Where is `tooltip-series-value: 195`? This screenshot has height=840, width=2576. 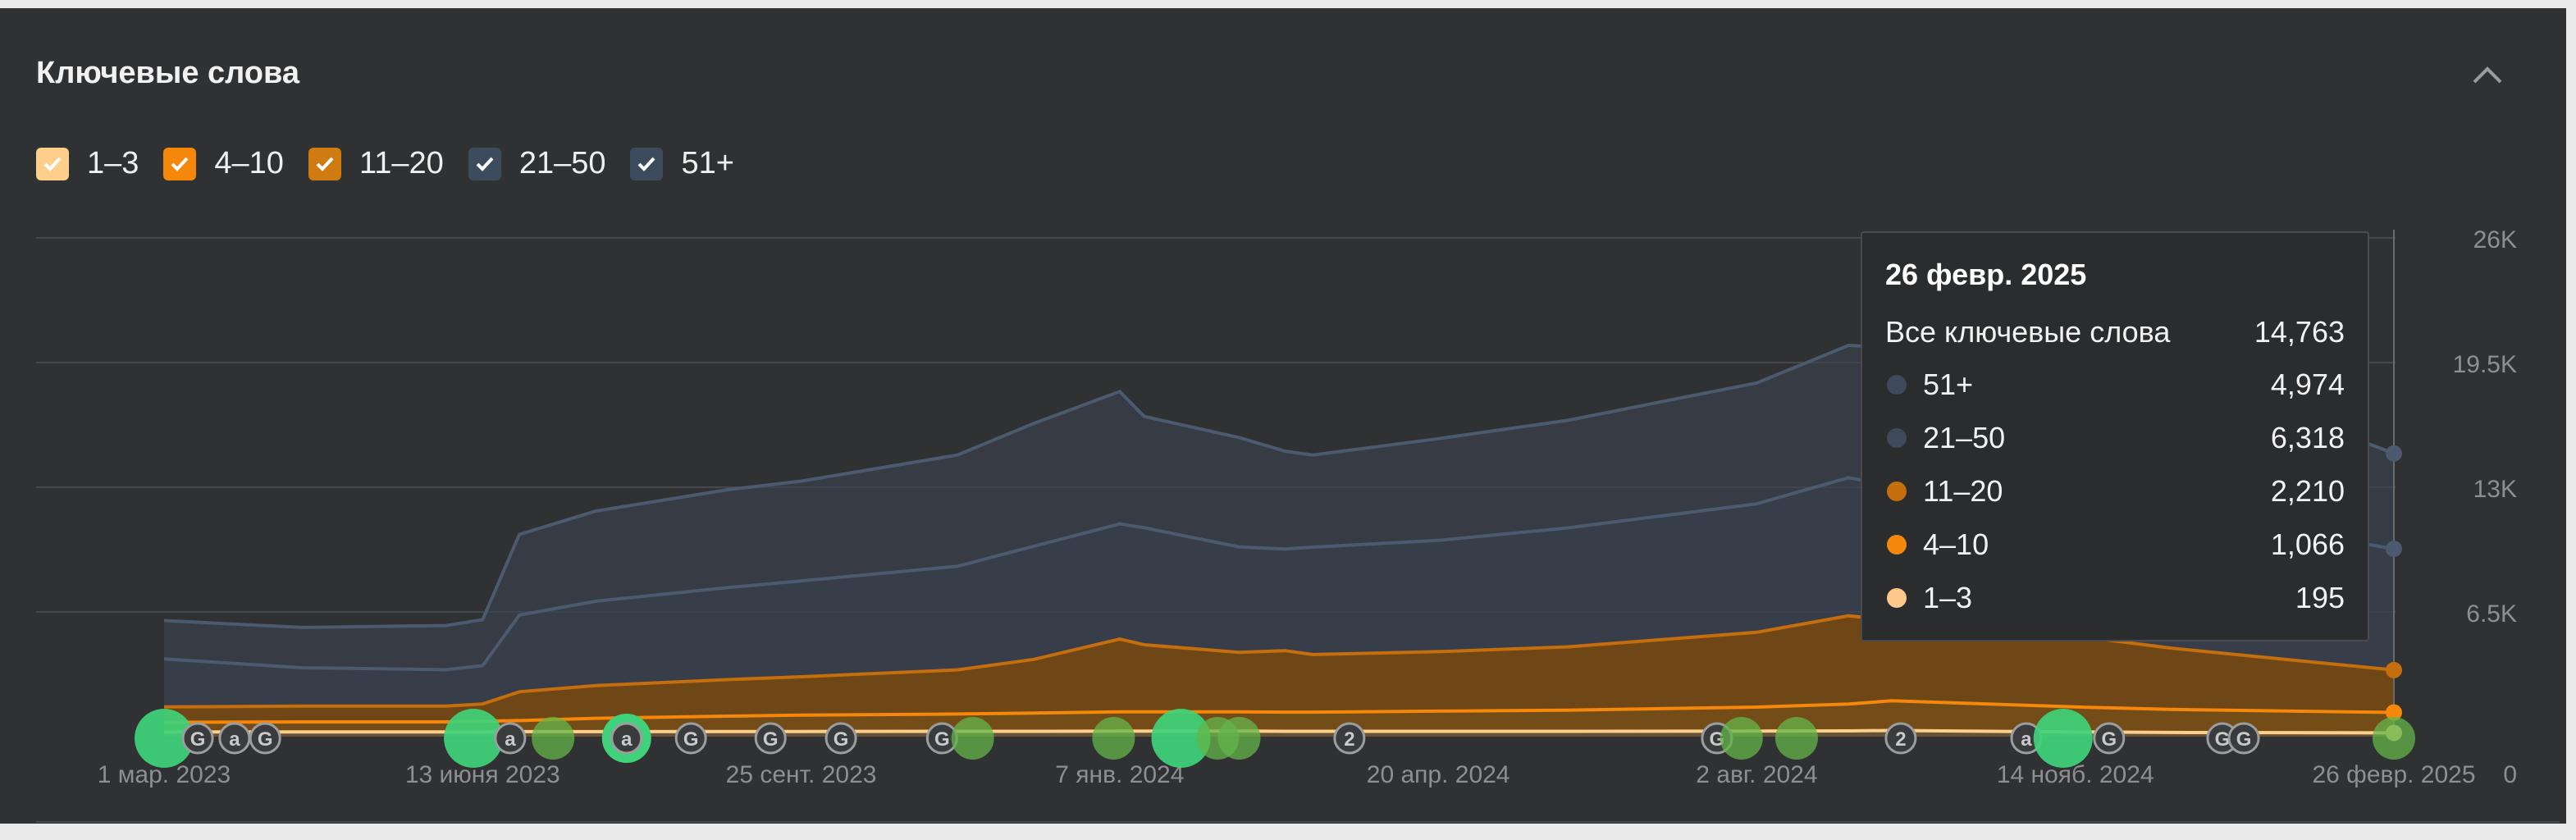
tooltip-series-value: 195 is located at coordinates (2320, 597).